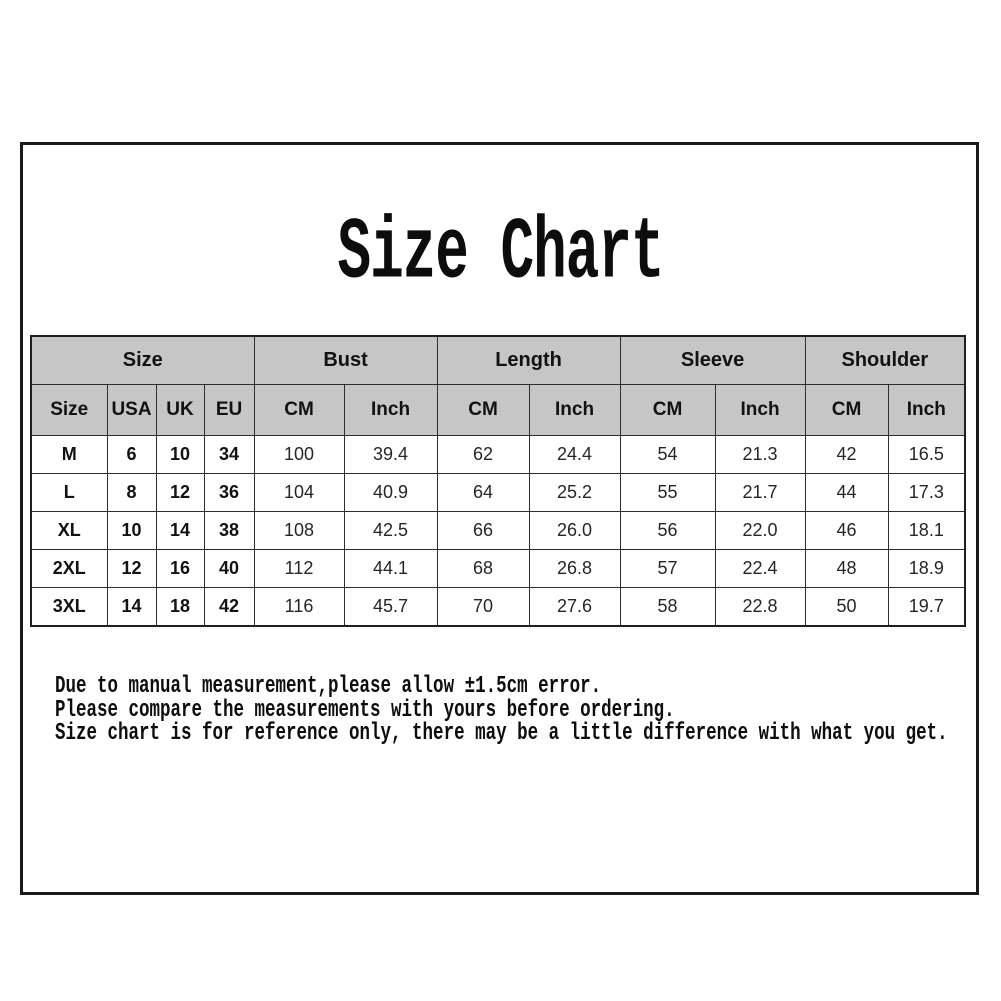 This screenshot has height=1001, width=1001. Describe the element at coordinates (131, 492) in the screenshot. I see `cell: 8` at that location.